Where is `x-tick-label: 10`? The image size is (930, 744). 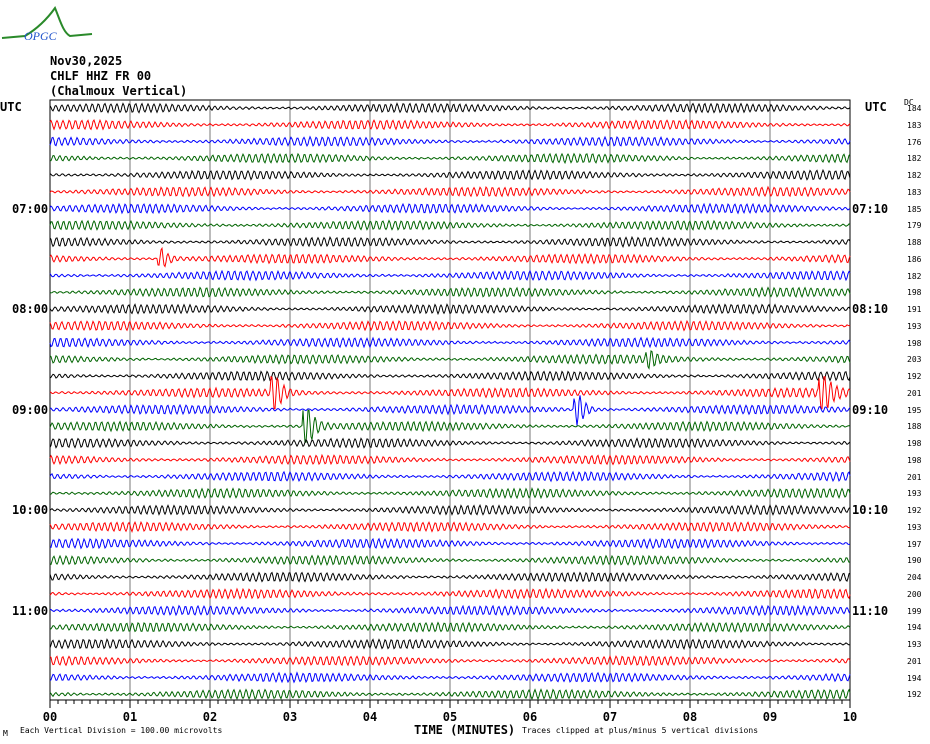
x-tick-label: 10 is located at coordinates (850, 717).